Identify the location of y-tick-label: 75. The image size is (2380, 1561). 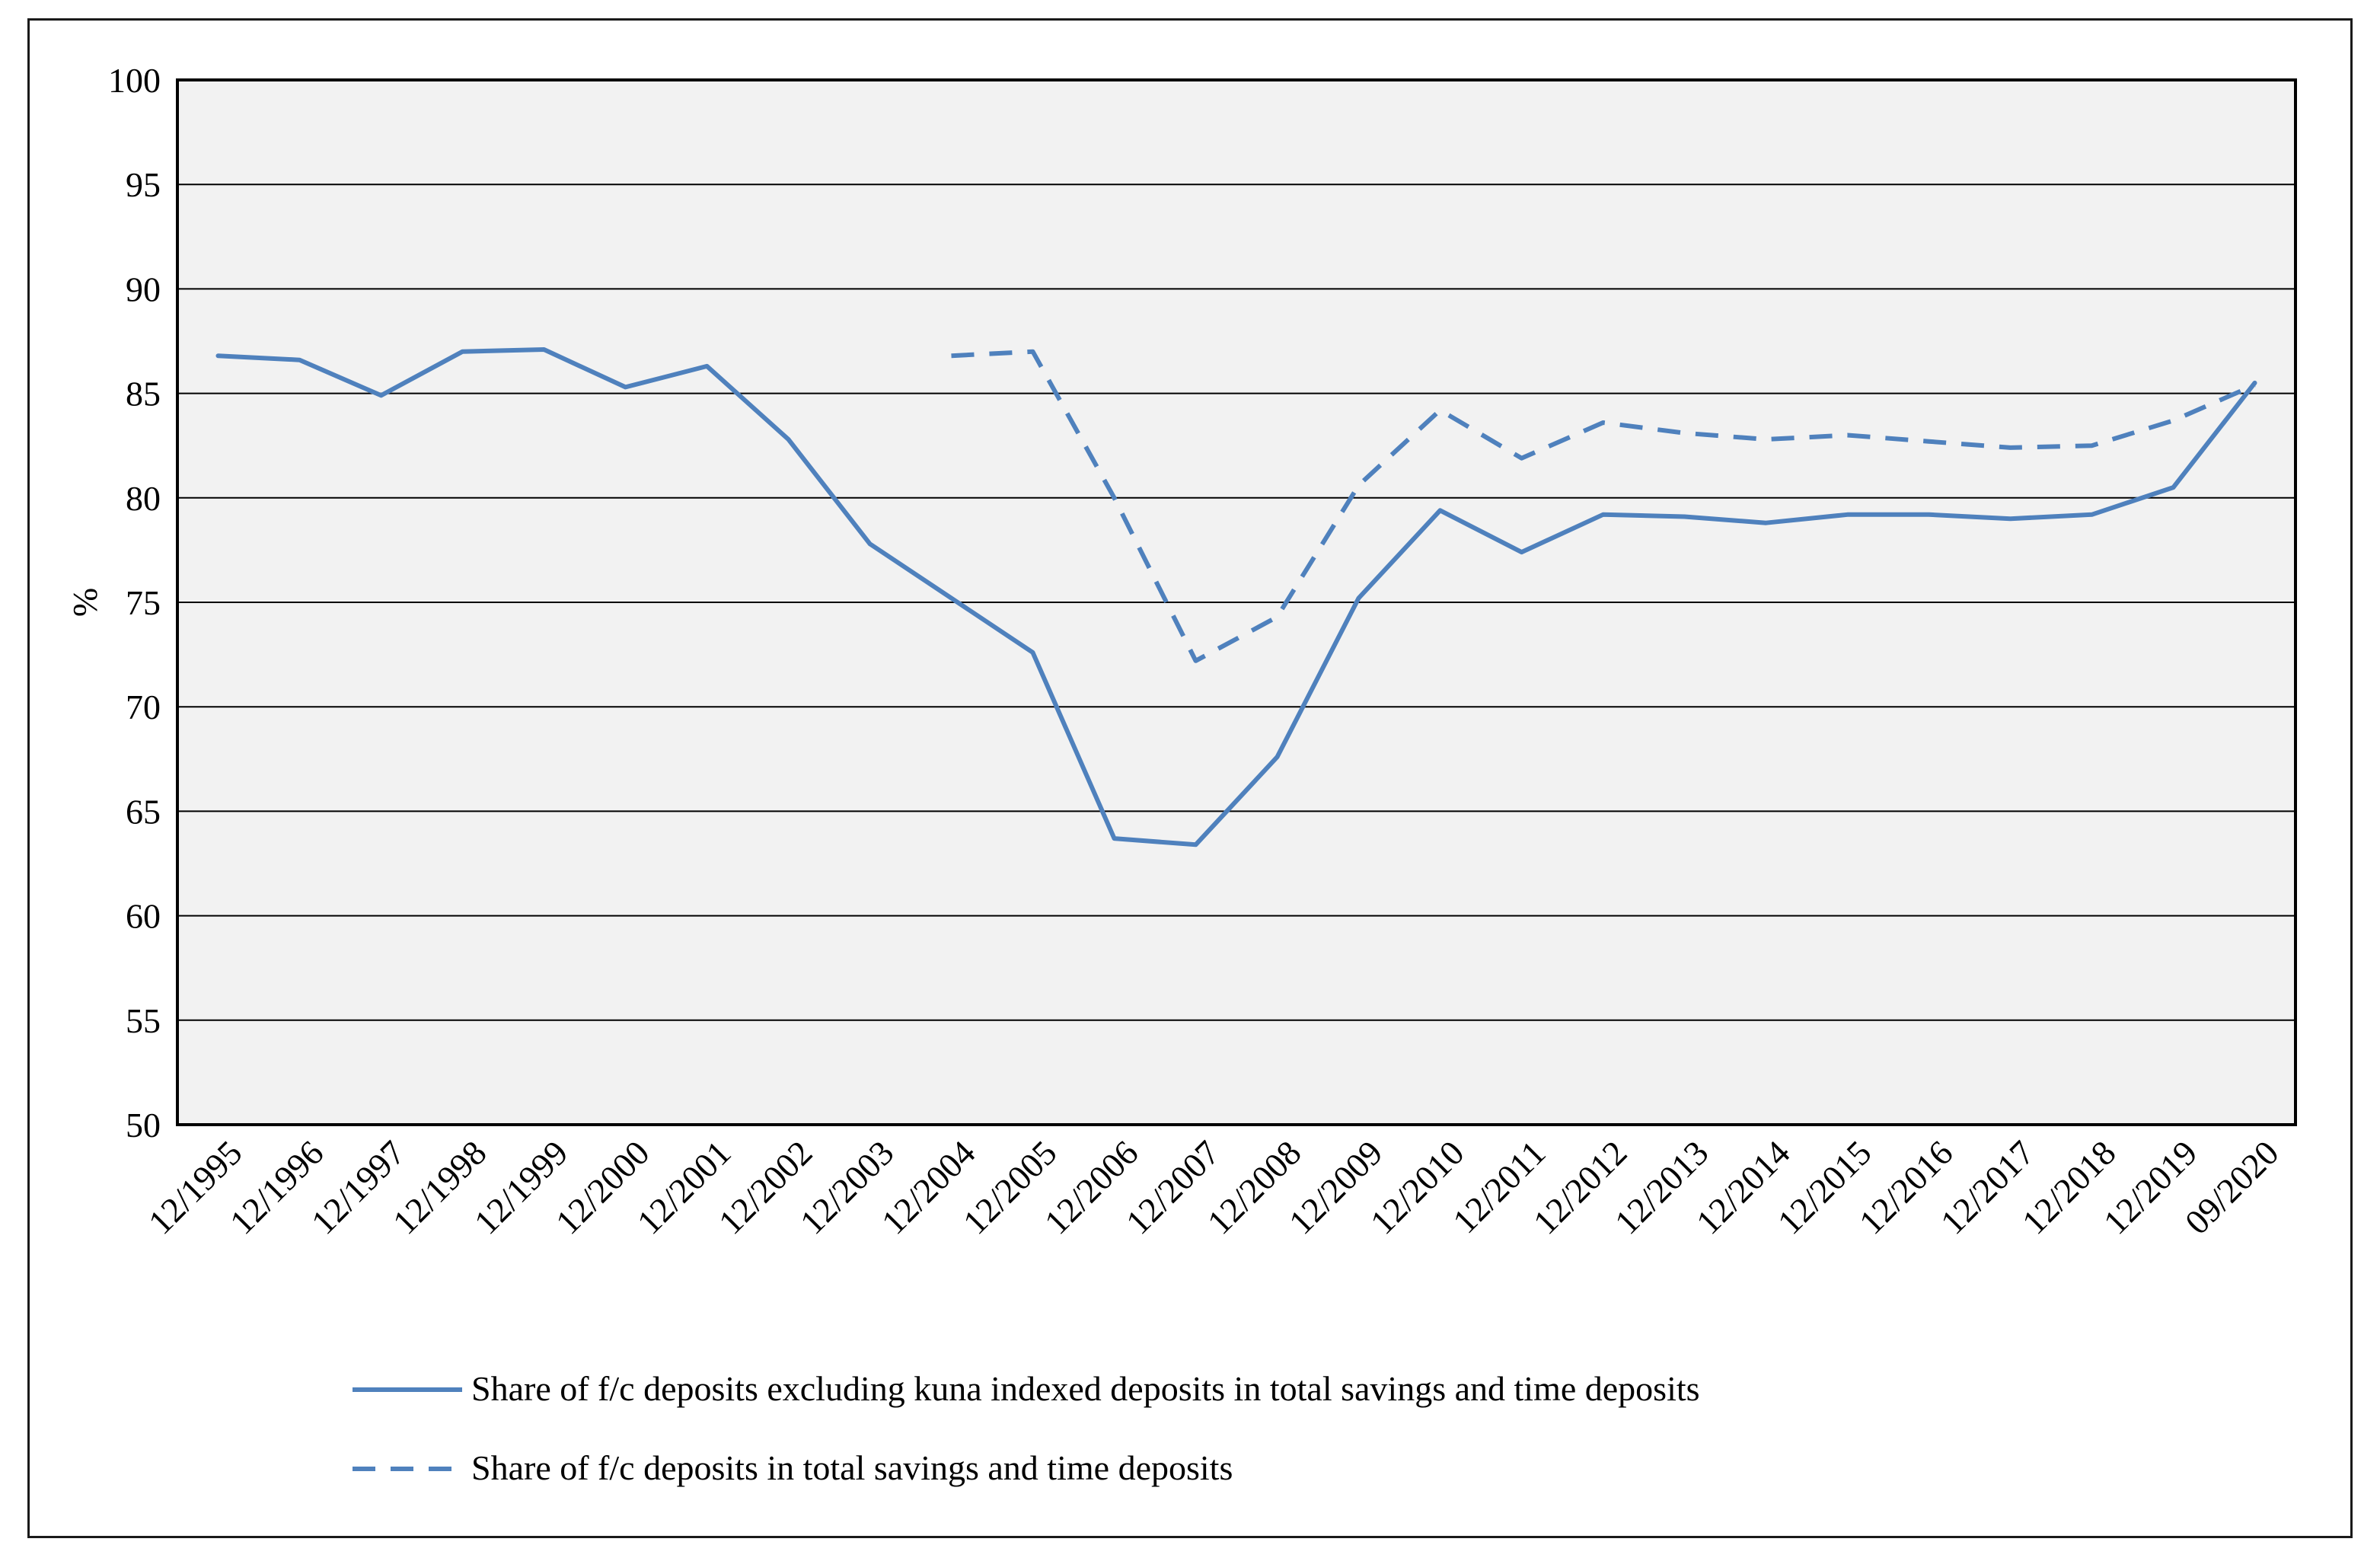
(143, 602).